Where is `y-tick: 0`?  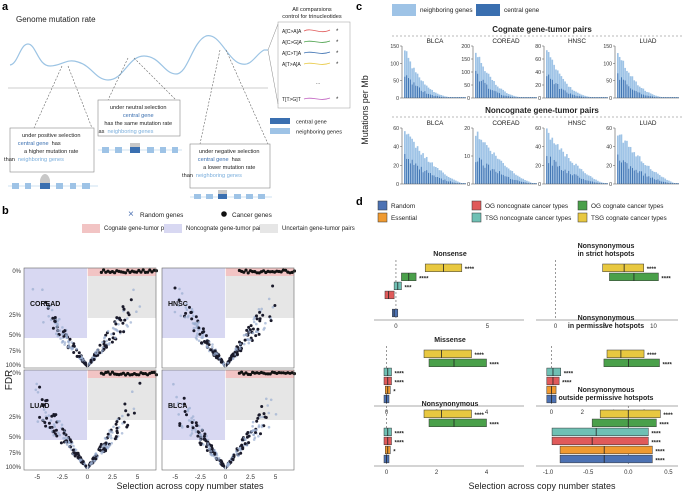 y-tick: 0 is located at coordinates (610, 99).